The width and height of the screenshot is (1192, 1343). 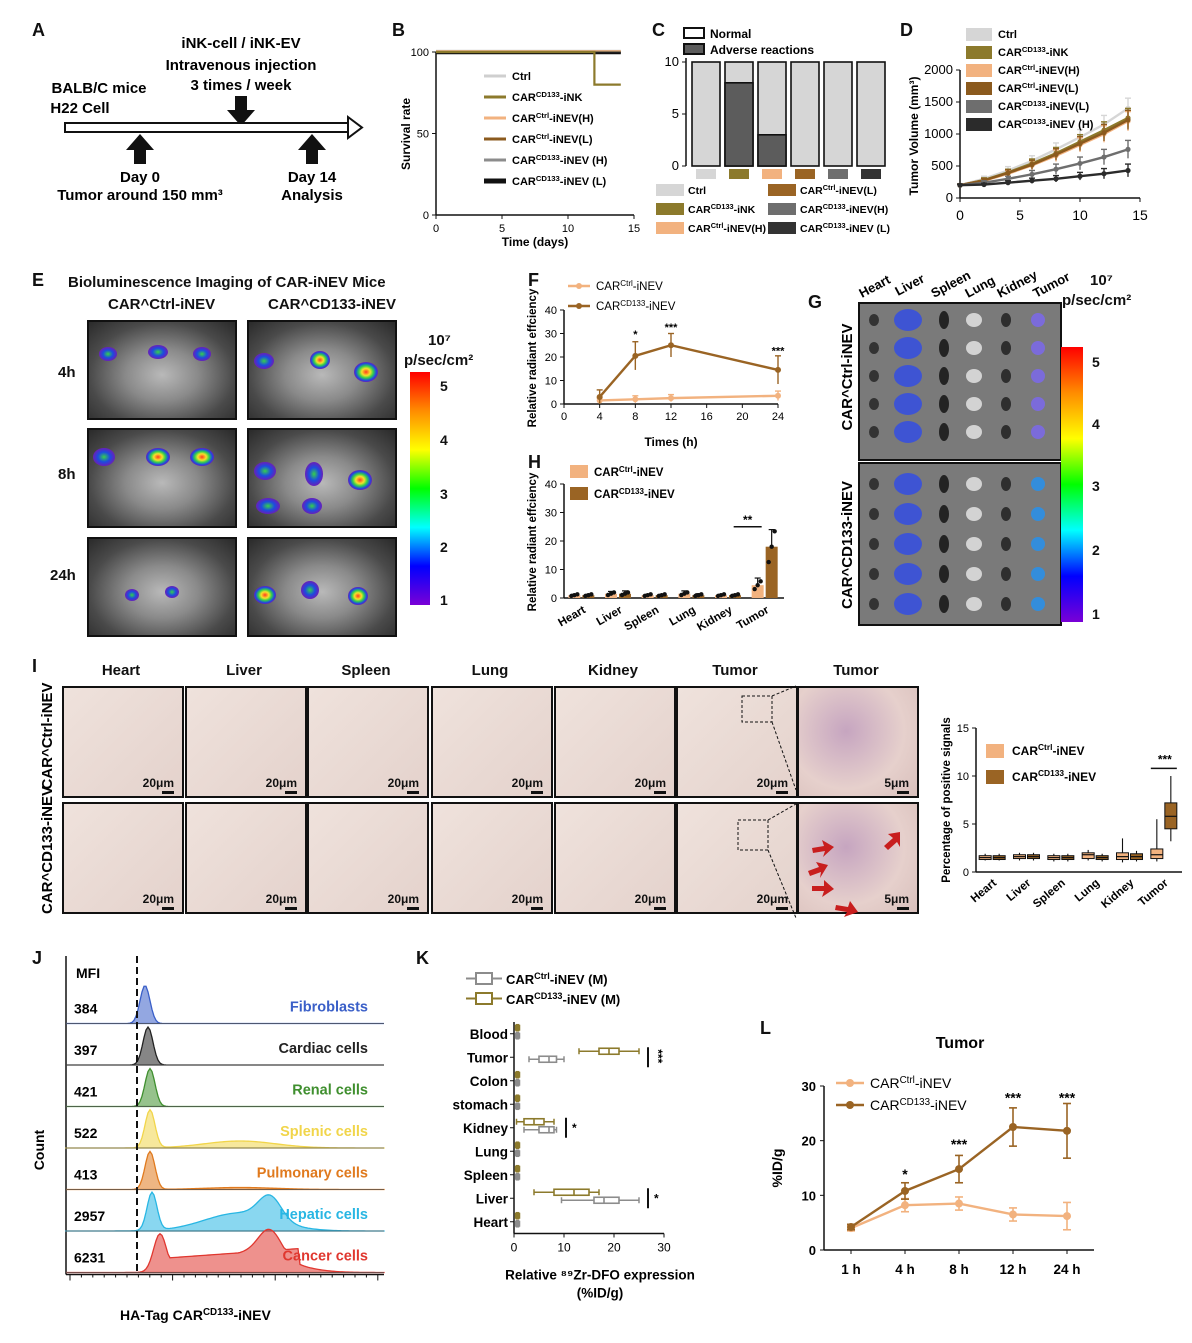 What do you see at coordinates (572, 616) in the screenshot?
I see `x-tick-label: Heart` at bounding box center [572, 616].